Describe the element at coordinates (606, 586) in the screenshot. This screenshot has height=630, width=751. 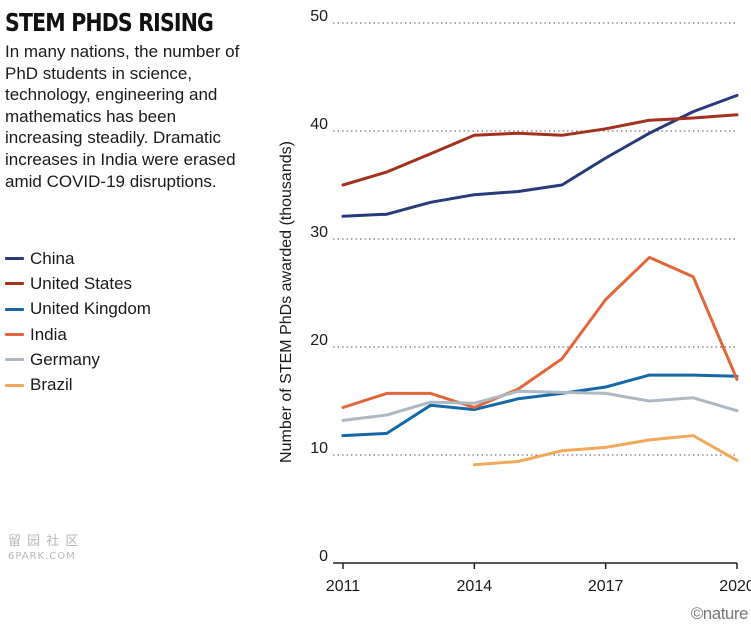
I see `x-tick-label: 2017` at that location.